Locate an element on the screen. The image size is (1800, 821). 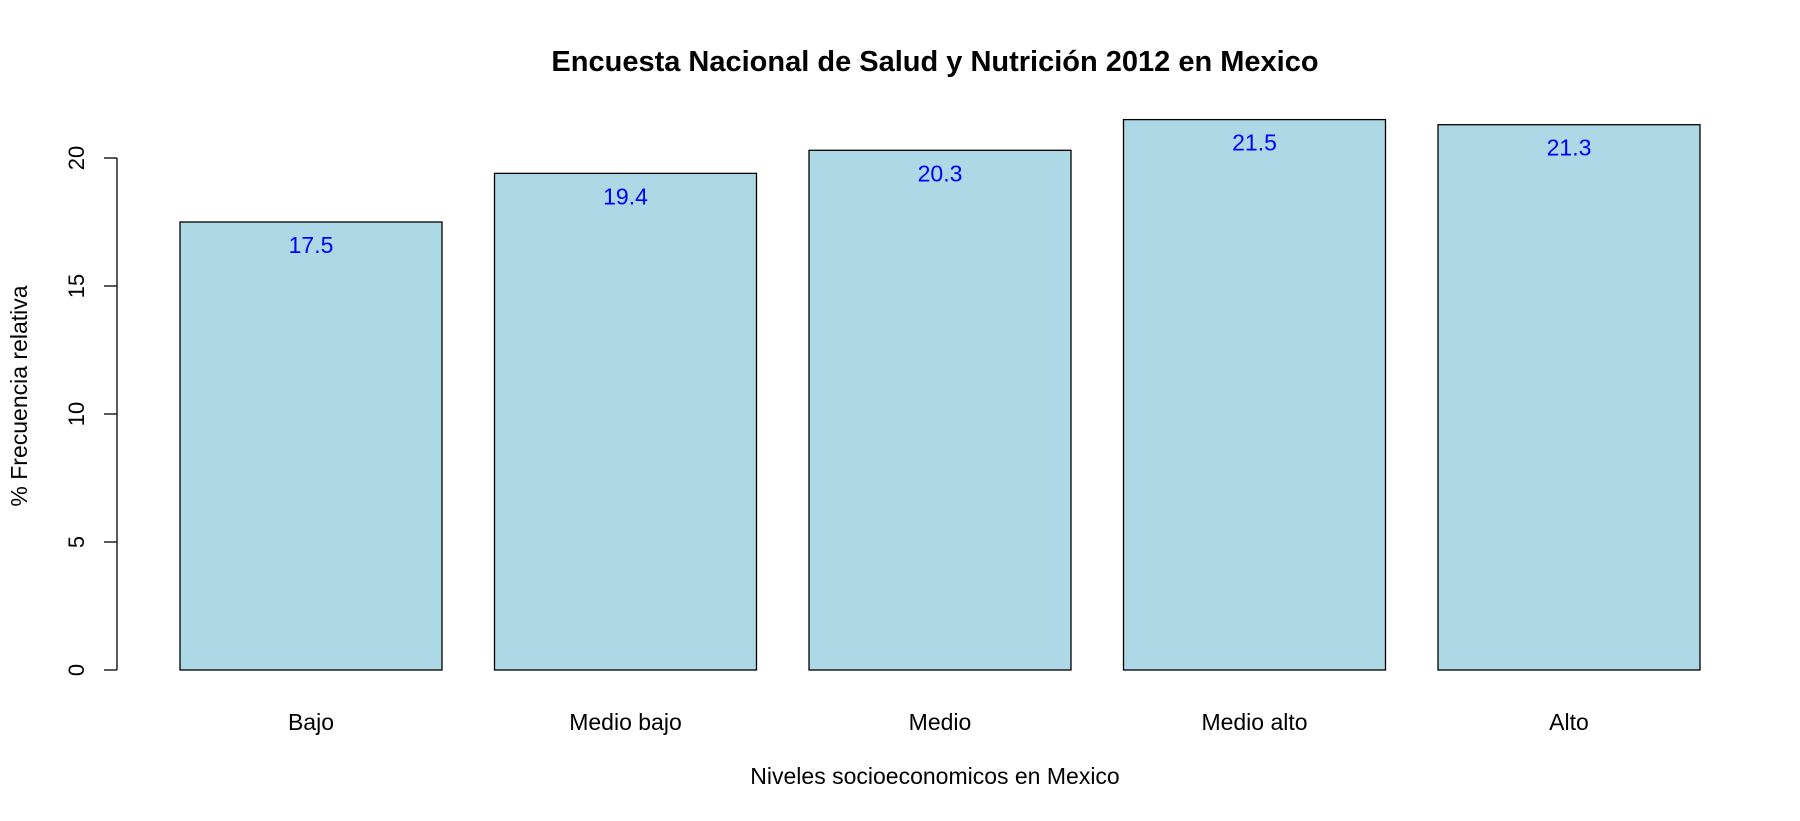
x-category-label: Medio alto is located at coordinates (1254, 722).